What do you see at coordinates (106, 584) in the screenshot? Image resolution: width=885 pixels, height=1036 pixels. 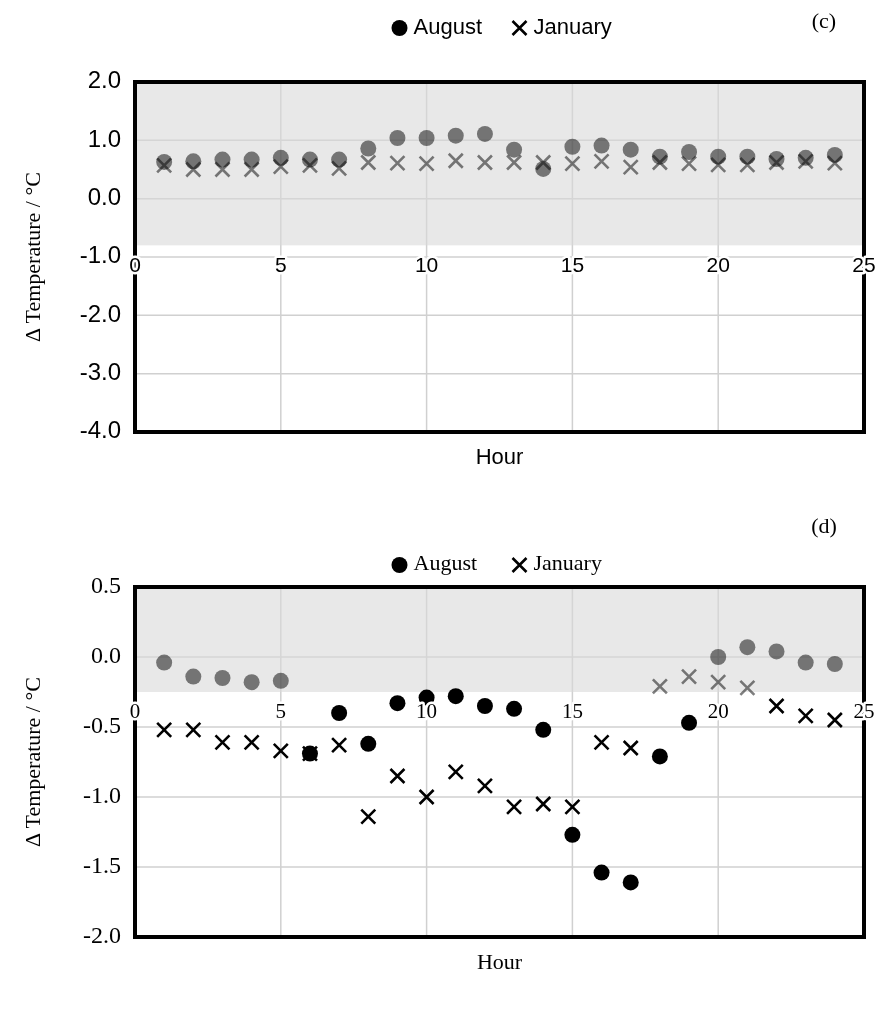 I see `y-tick-label: 0.5` at bounding box center [106, 584].